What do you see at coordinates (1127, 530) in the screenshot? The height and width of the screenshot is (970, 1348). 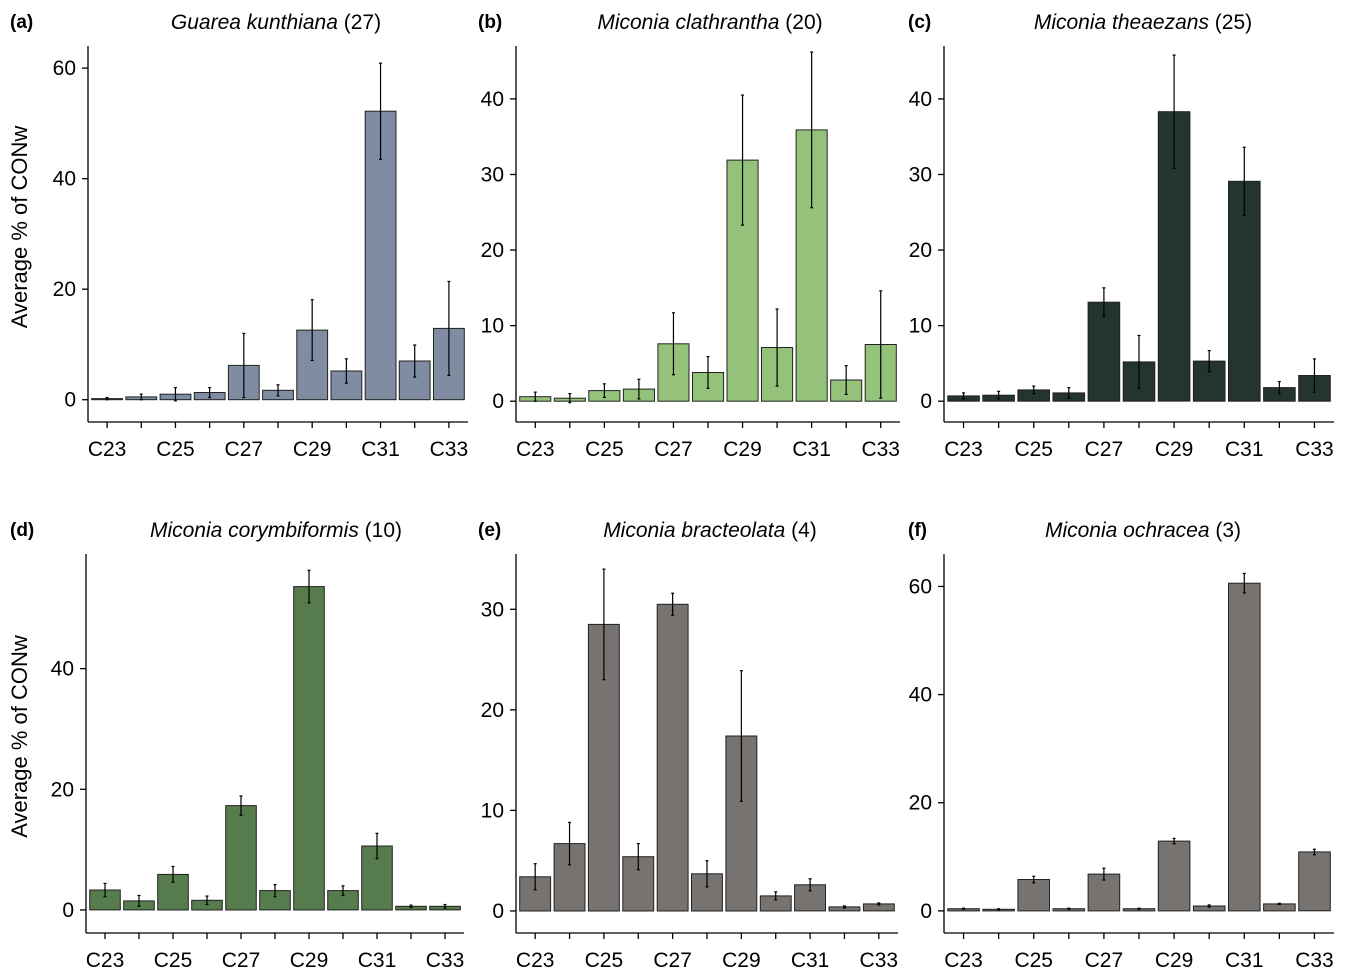 I see `panel-title-species: Miconia ochracea` at bounding box center [1127, 530].